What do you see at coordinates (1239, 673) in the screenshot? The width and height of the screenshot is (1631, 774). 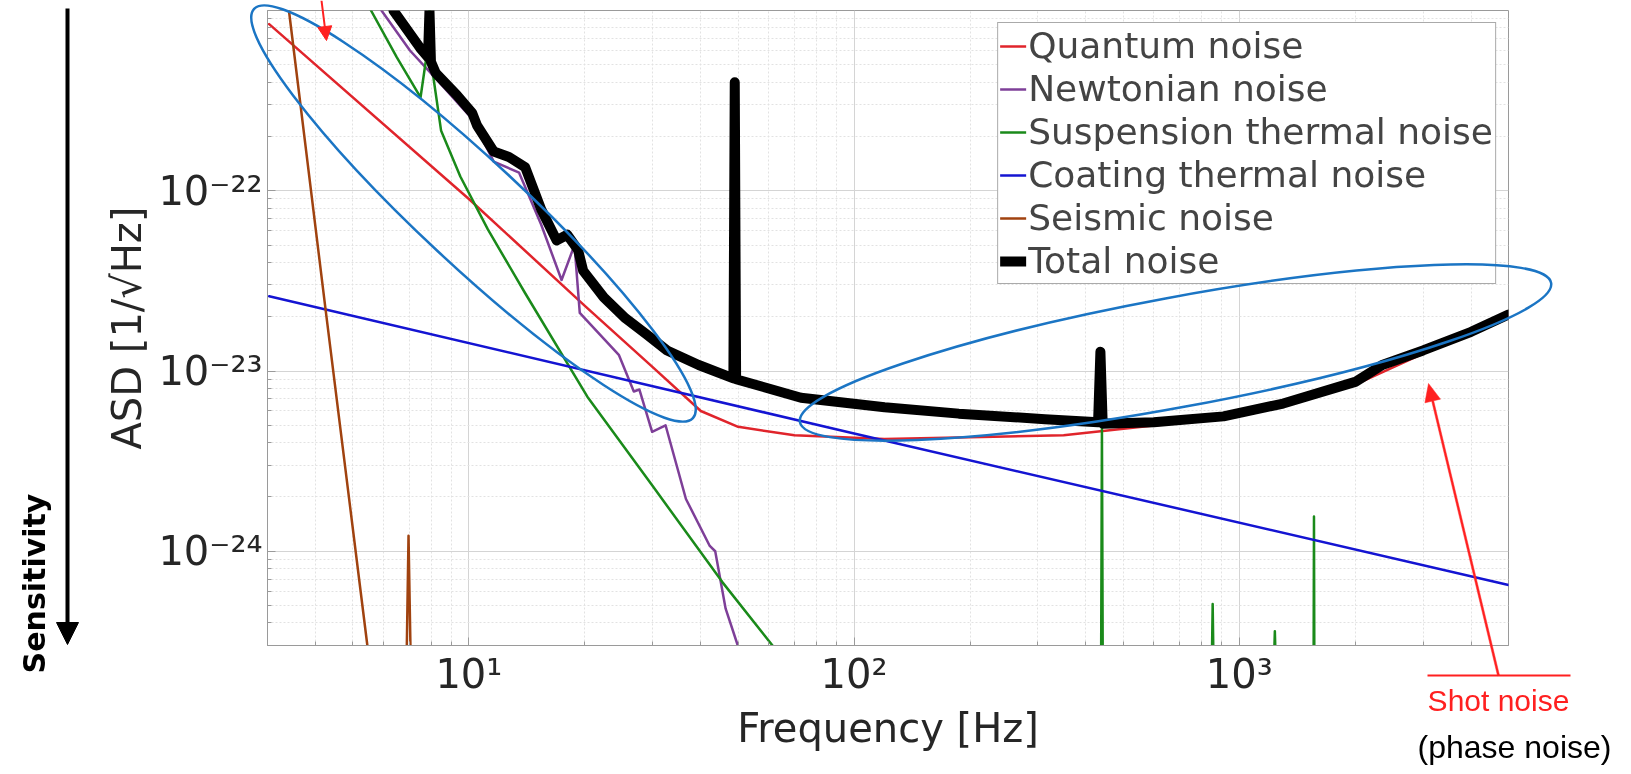 I see `x-tick-label: 10³` at bounding box center [1239, 673].